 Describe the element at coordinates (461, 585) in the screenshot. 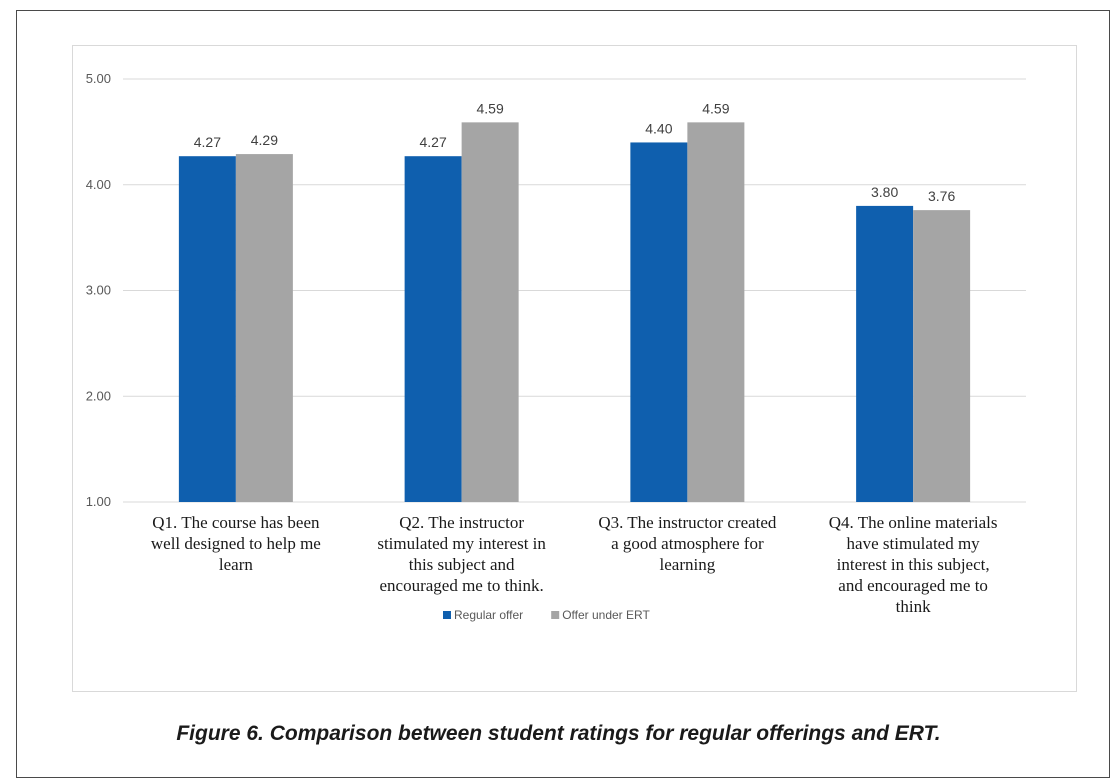

I see `x-category-label: encouraged me to think.` at that location.